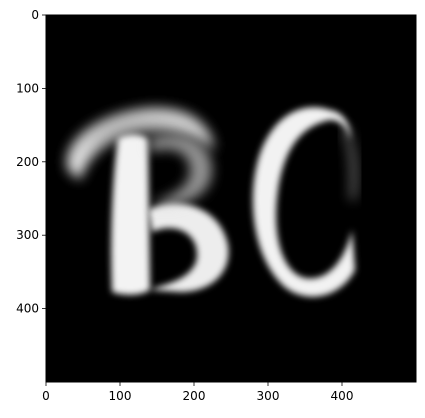 The width and height of the screenshot is (425, 418). I want to click on x-tick-label: 300, so click(268, 396).